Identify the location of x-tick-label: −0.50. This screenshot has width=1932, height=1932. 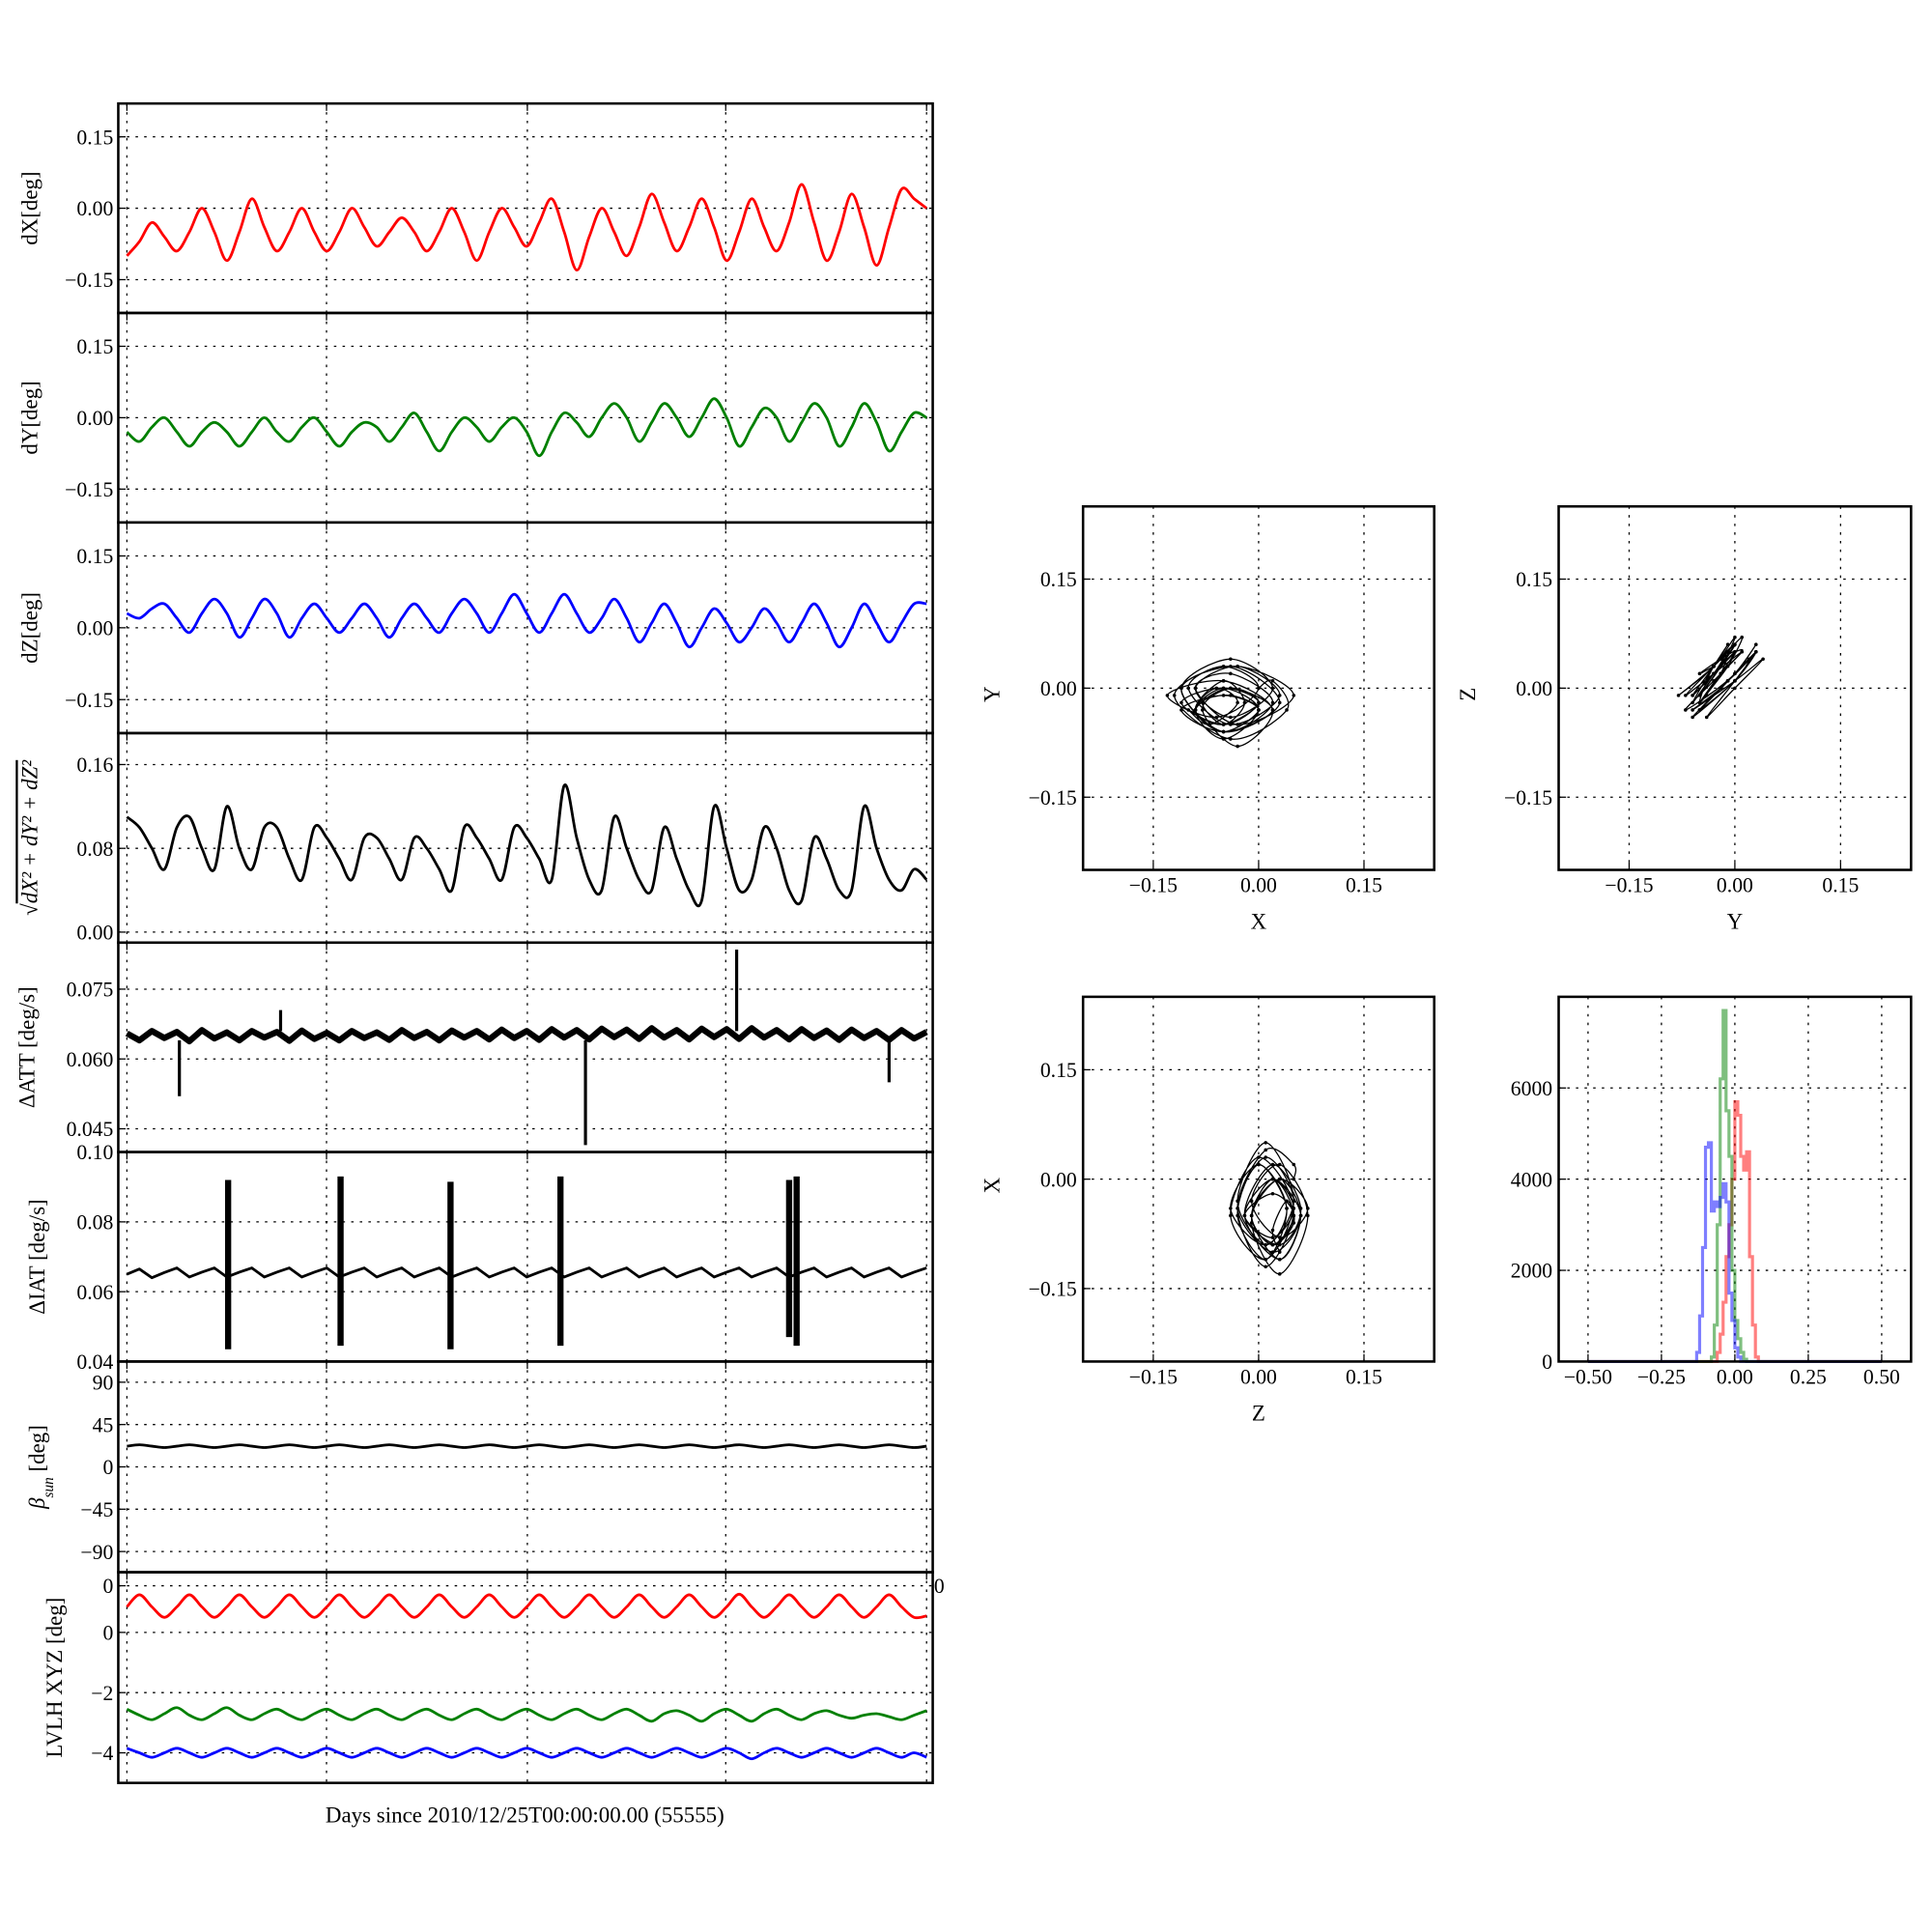
(1588, 1376).